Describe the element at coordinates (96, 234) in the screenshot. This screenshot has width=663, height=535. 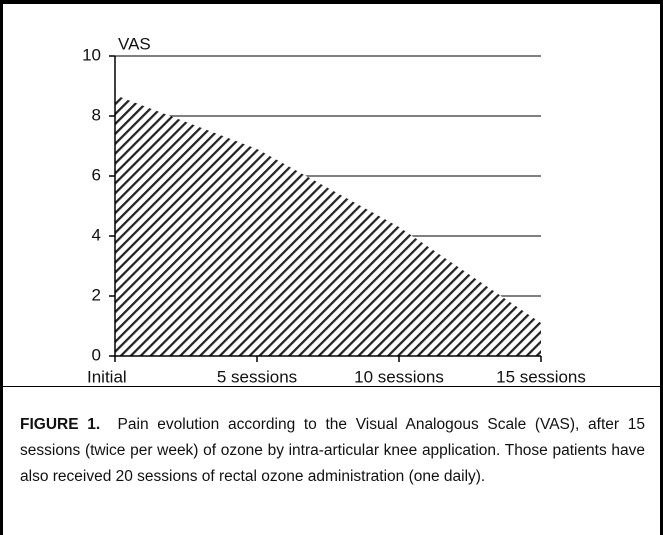
I see `y-tick-label: 4` at that location.